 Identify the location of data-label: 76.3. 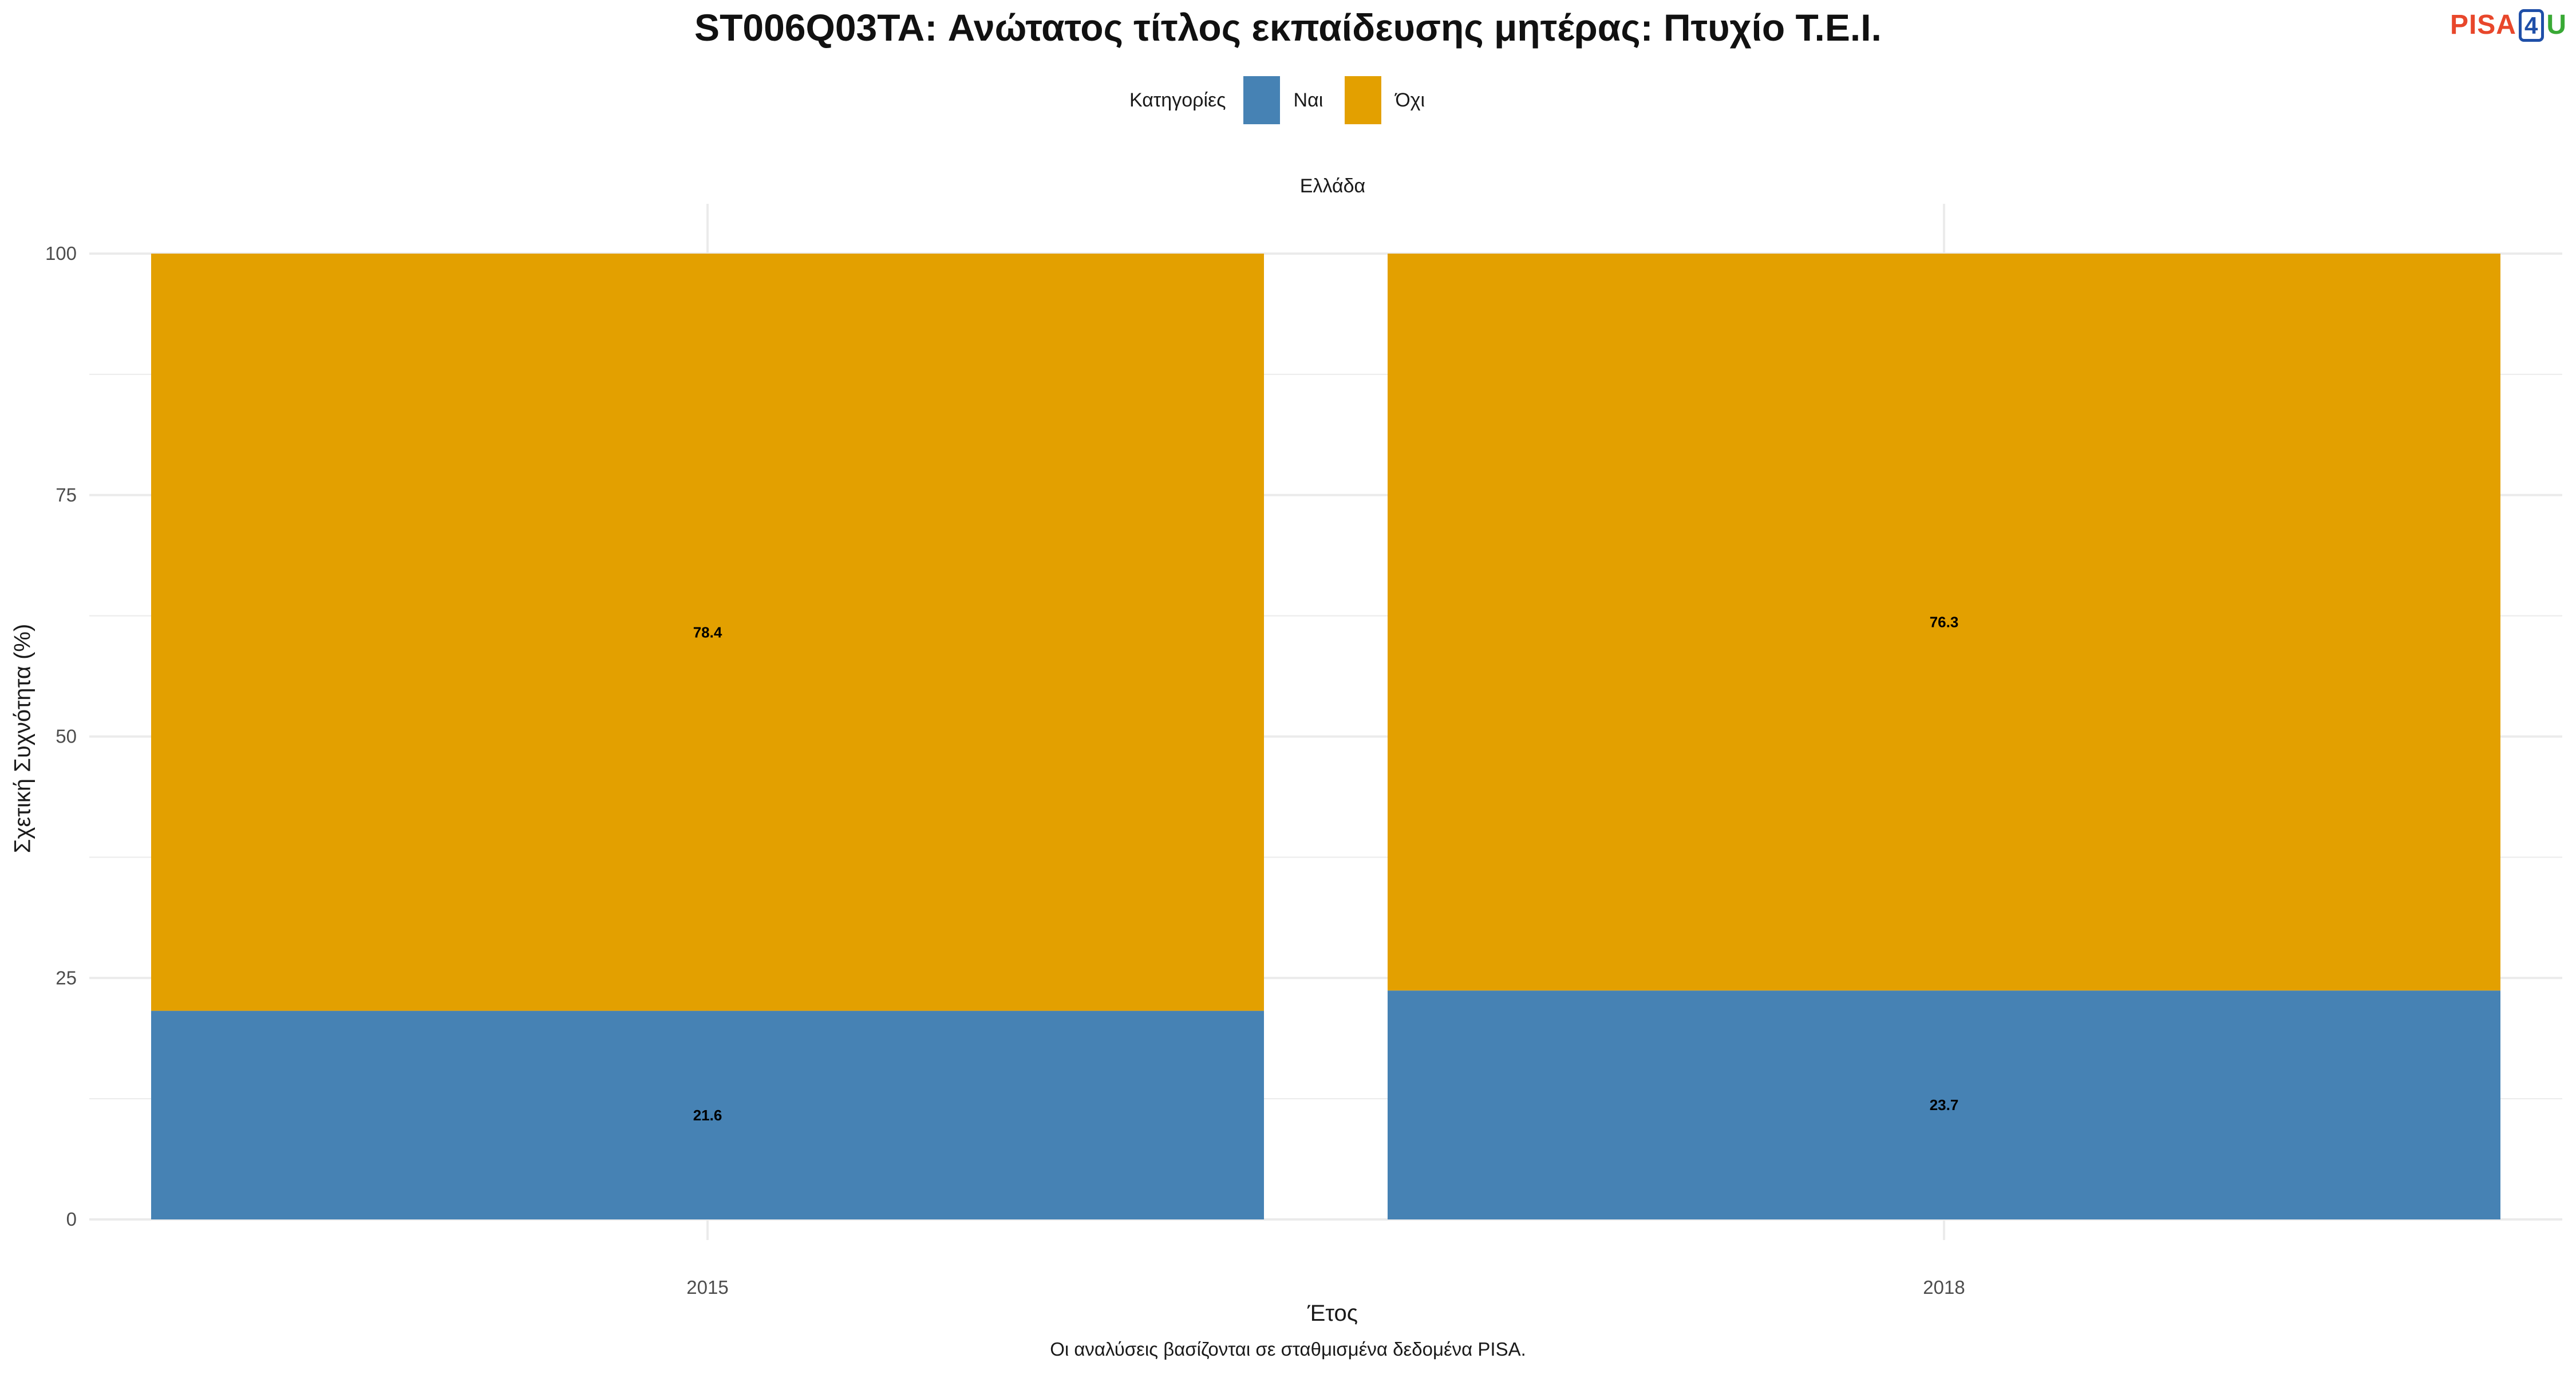
(1944, 623).